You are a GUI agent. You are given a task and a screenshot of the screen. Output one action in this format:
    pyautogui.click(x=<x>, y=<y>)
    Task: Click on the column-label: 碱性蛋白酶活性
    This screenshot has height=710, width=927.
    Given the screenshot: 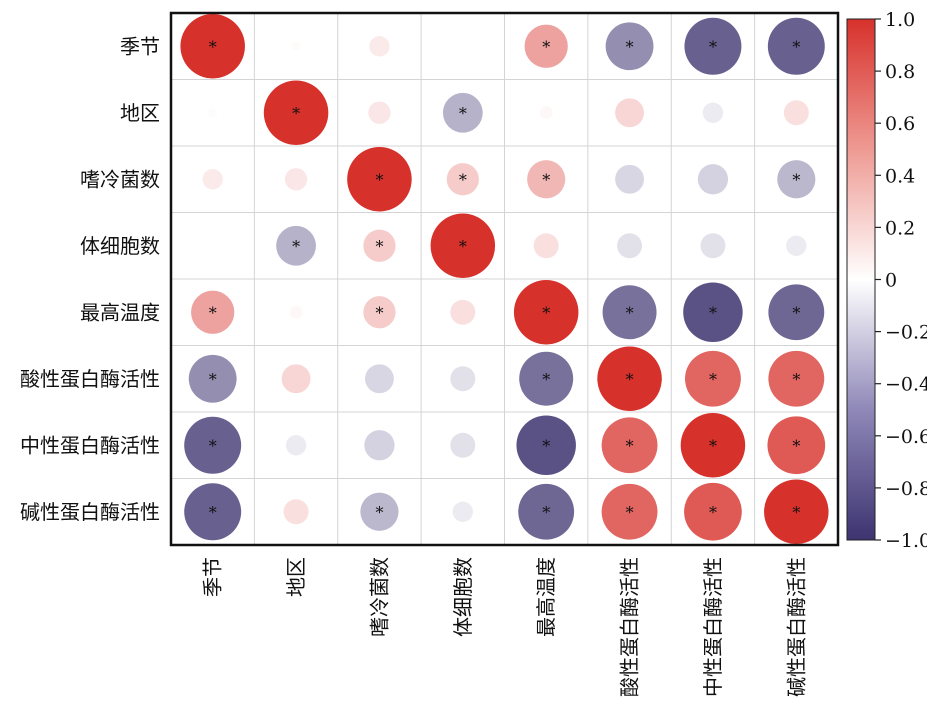 What is the action you would take?
    pyautogui.click(x=796, y=627)
    